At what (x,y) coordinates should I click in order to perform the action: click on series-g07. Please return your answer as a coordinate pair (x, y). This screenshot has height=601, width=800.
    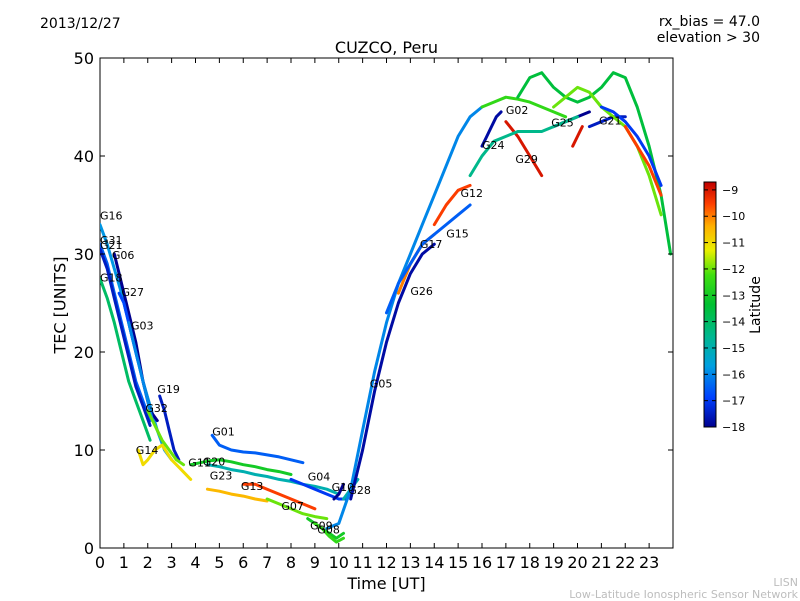
    Looking at the image, I should click on (297, 509).